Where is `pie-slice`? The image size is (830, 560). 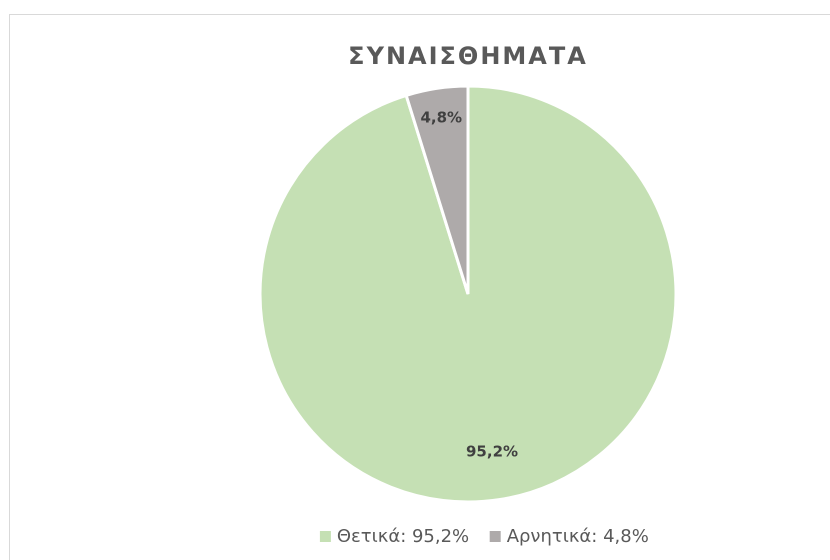
pie-slice is located at coordinates (437, 189).